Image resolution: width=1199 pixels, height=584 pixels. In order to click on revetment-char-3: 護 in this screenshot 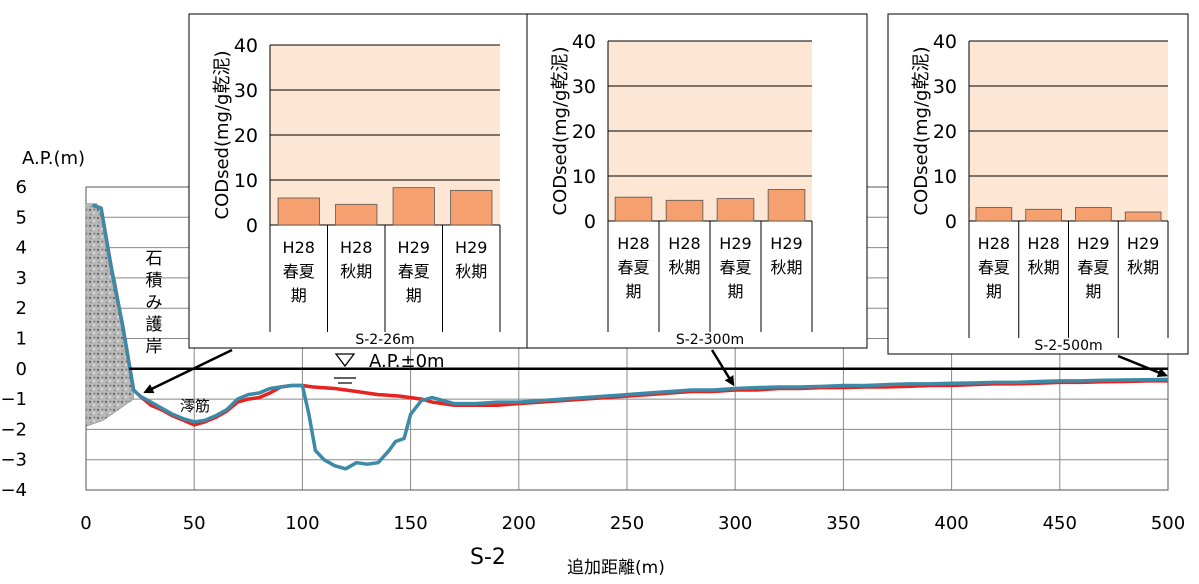, I will do `click(154, 325)`.